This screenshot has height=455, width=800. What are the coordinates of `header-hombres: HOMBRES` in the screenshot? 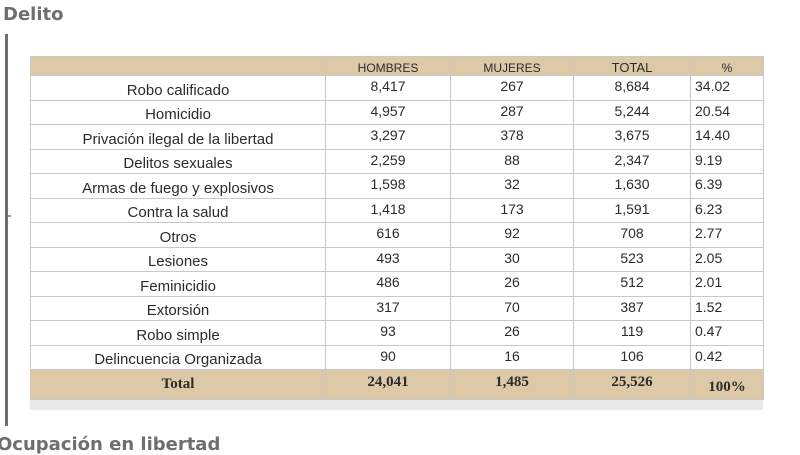 It's located at (388, 66).